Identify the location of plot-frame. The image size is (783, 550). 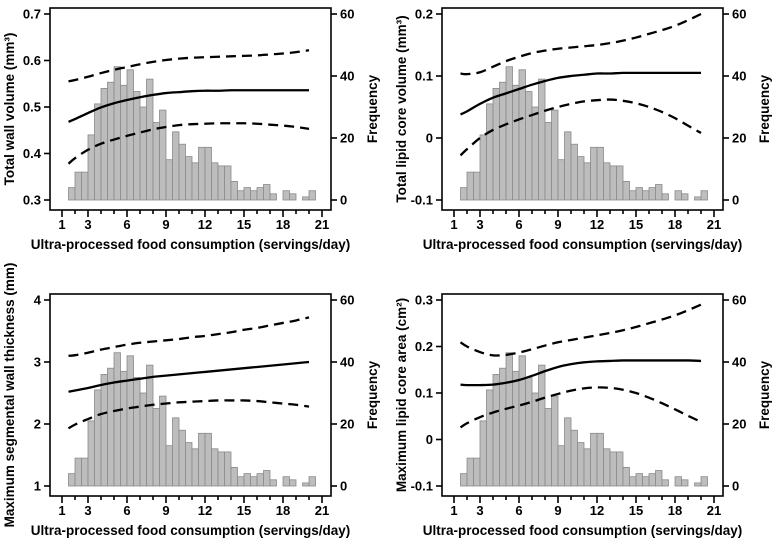
(582, 395).